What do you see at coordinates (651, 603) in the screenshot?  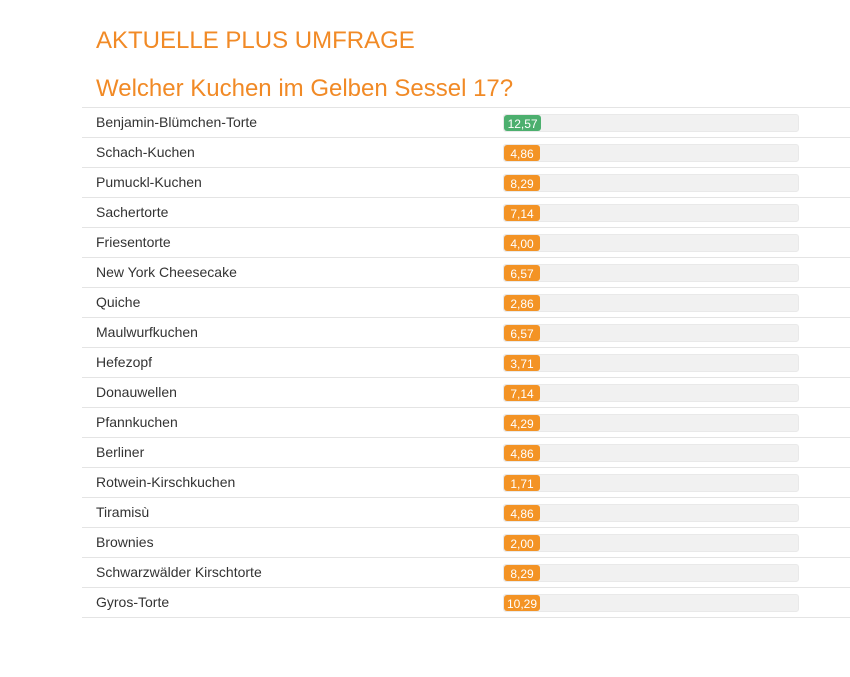 I see `poll-bar-track: 10,29` at bounding box center [651, 603].